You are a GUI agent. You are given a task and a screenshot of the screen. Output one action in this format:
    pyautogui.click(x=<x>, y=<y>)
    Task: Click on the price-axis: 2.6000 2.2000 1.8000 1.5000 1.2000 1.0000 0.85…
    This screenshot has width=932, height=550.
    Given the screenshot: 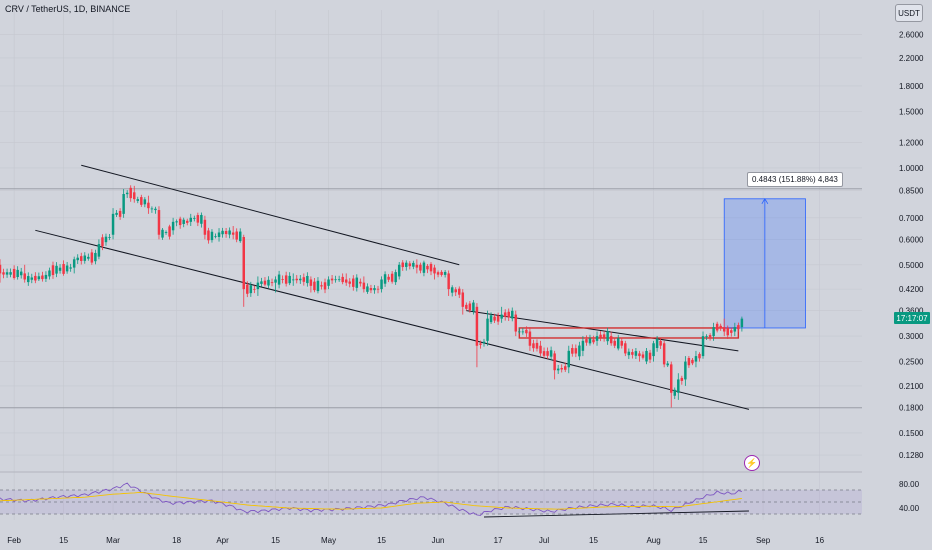 What is the action you would take?
    pyautogui.click(x=897, y=275)
    